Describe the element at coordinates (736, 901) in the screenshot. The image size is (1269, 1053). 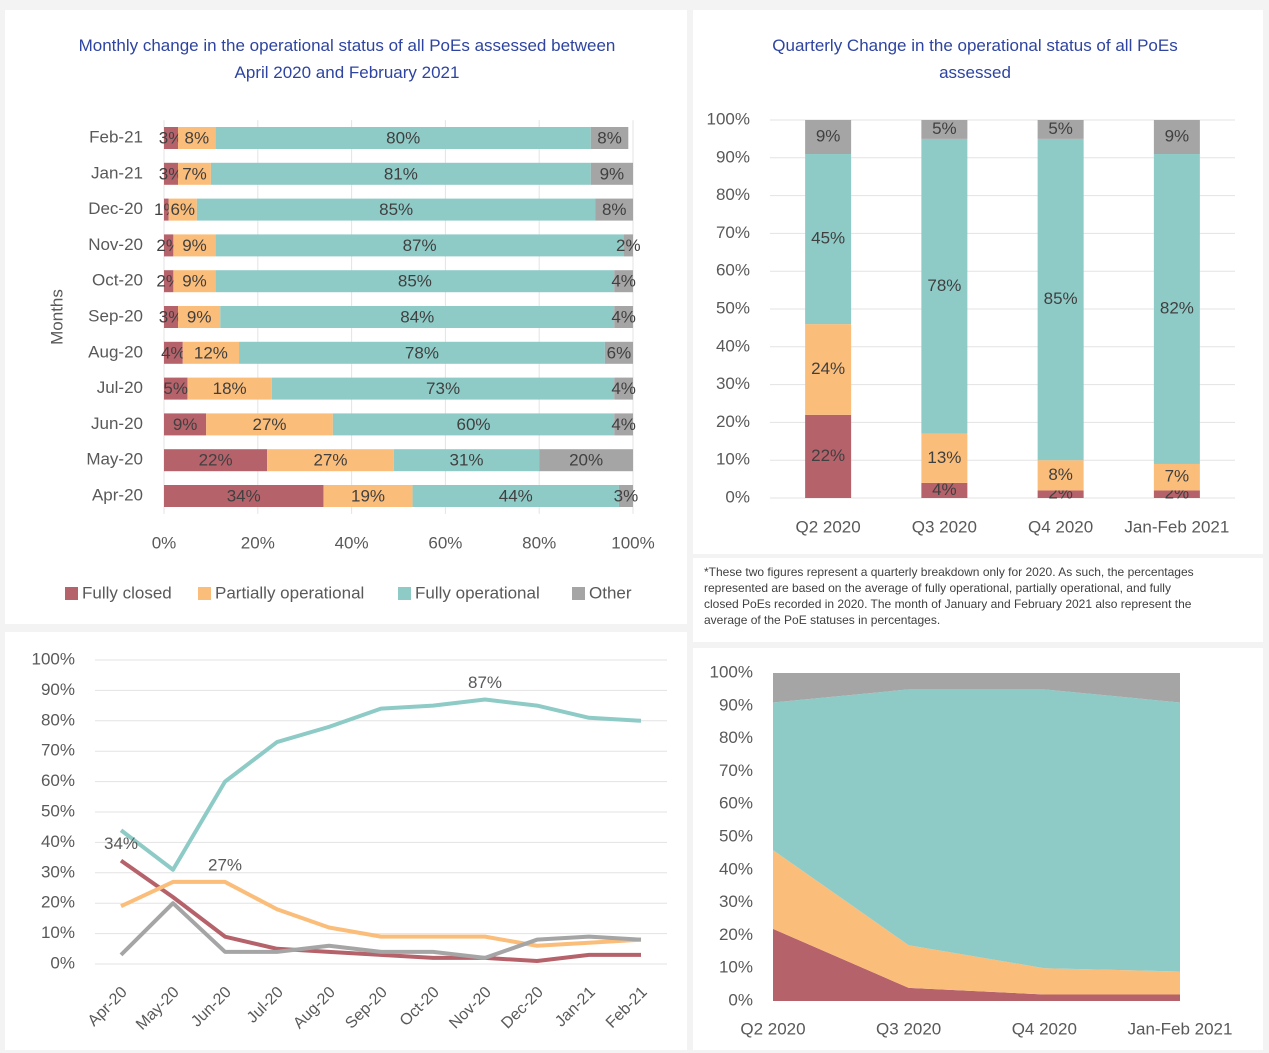
I see `y-tick-label: 30%` at that location.